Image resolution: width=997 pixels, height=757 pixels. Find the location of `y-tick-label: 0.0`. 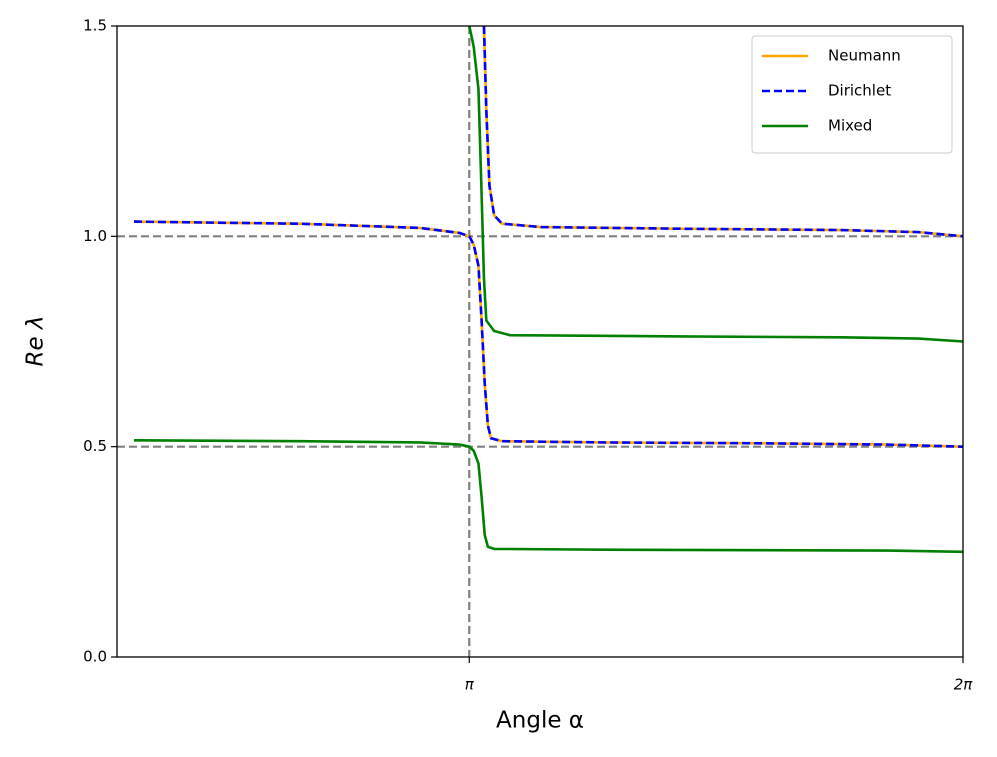

y-tick-label: 0.0 is located at coordinates (95, 657).